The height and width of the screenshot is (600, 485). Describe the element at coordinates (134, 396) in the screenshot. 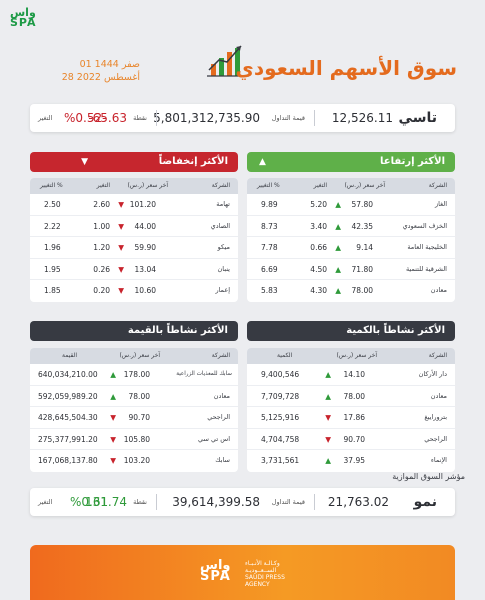

I see `table-row: معادن 78.00 ▲ 592,059,989.20` at that location.